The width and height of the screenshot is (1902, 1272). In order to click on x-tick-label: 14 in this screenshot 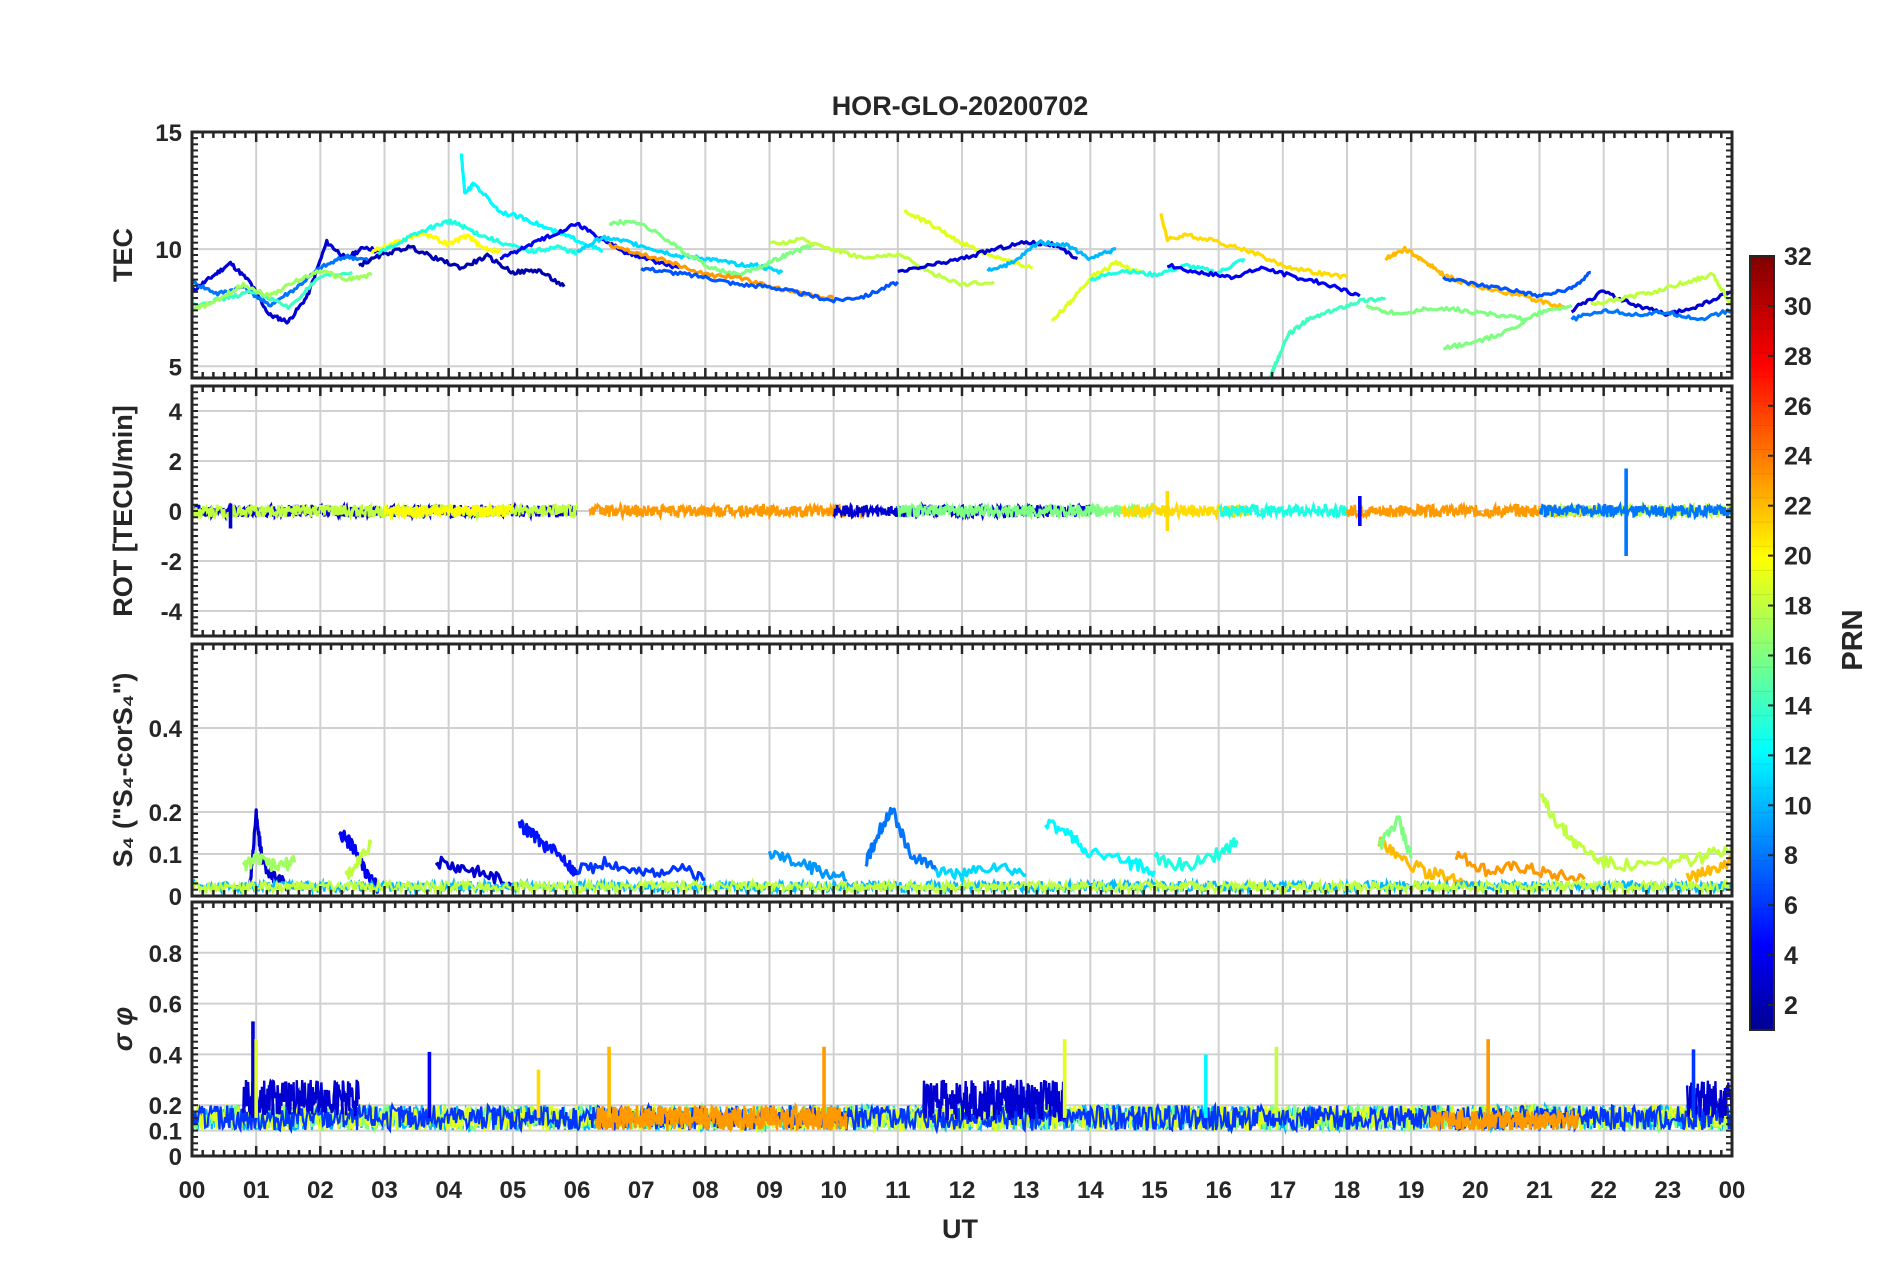, I will do `click(1090, 1190)`.